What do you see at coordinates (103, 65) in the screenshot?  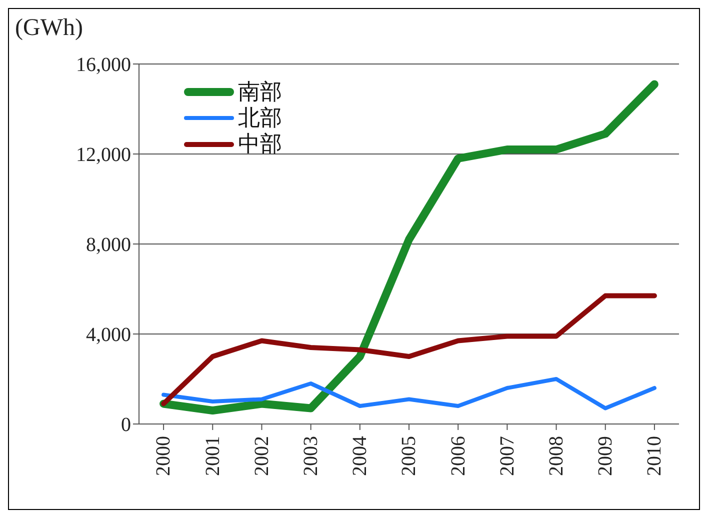 I see `y-tick-label: 16,000` at bounding box center [103, 65].